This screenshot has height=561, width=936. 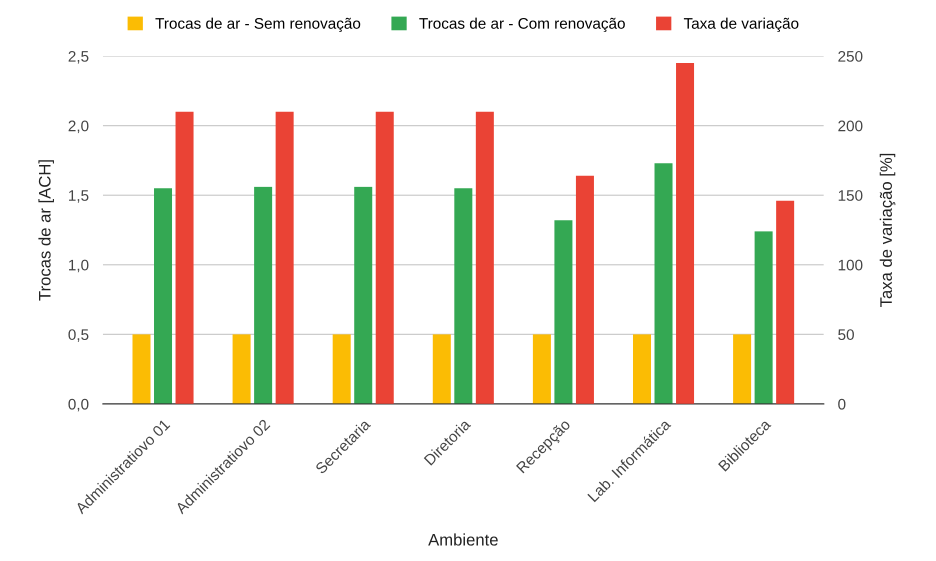 What do you see at coordinates (463, 539) in the screenshot?
I see `x-axis-title: Ambiente` at bounding box center [463, 539].